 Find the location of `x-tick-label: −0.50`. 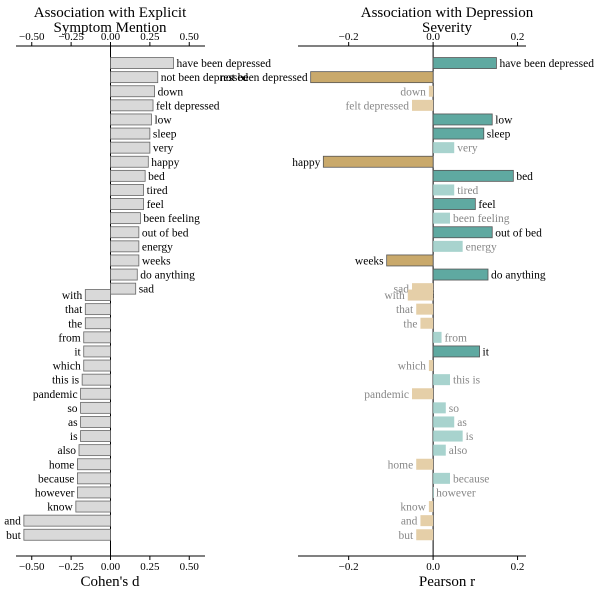

x-tick-label: −0.50 is located at coordinates (32, 567).